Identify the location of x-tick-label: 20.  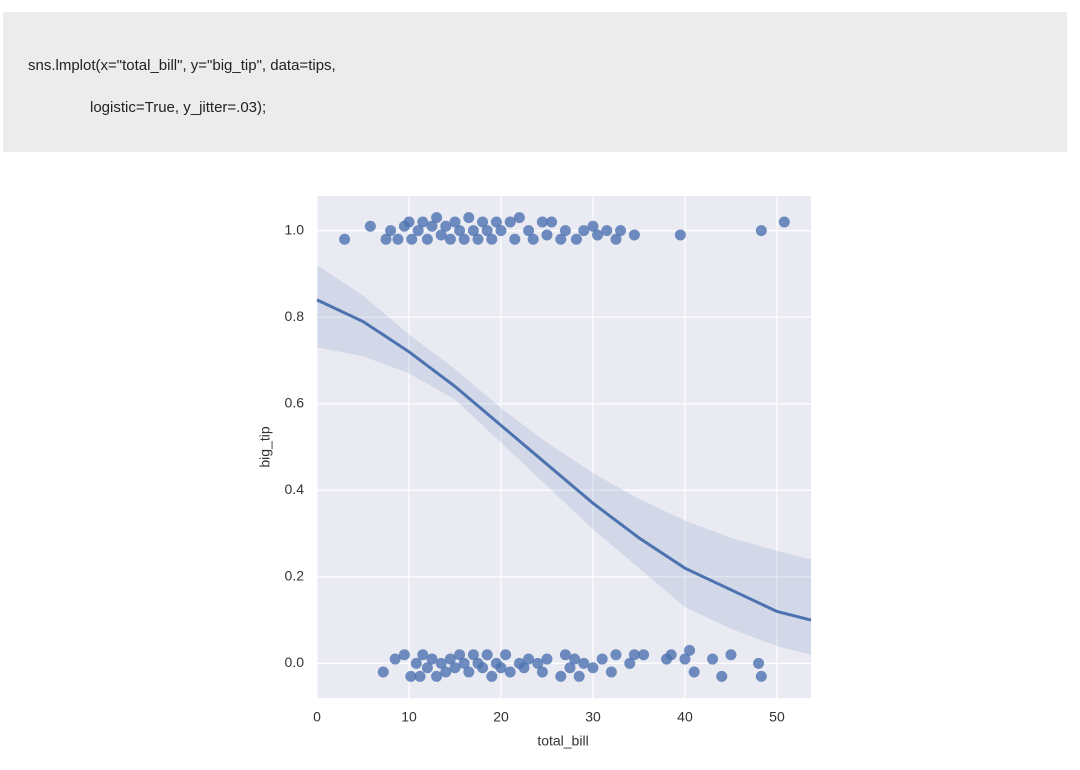
(501, 717).